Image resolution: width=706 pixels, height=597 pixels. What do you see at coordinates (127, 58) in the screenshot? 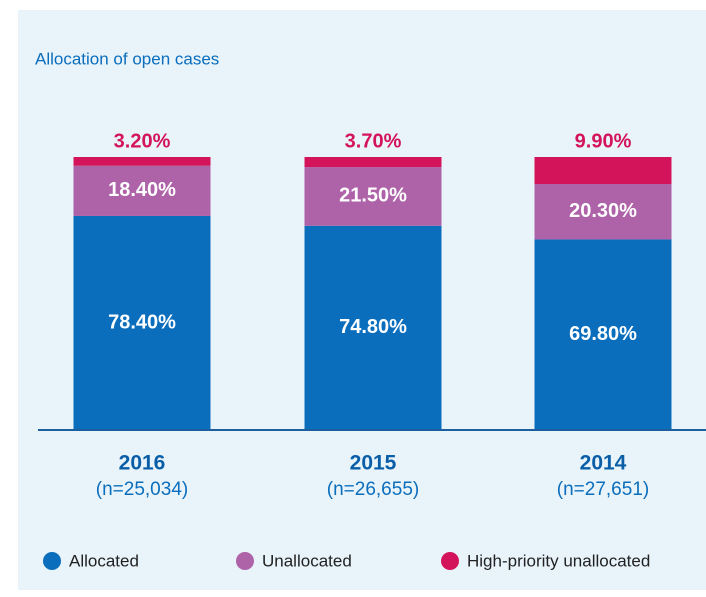
I see `chart-title: Allocation of open cases` at bounding box center [127, 58].